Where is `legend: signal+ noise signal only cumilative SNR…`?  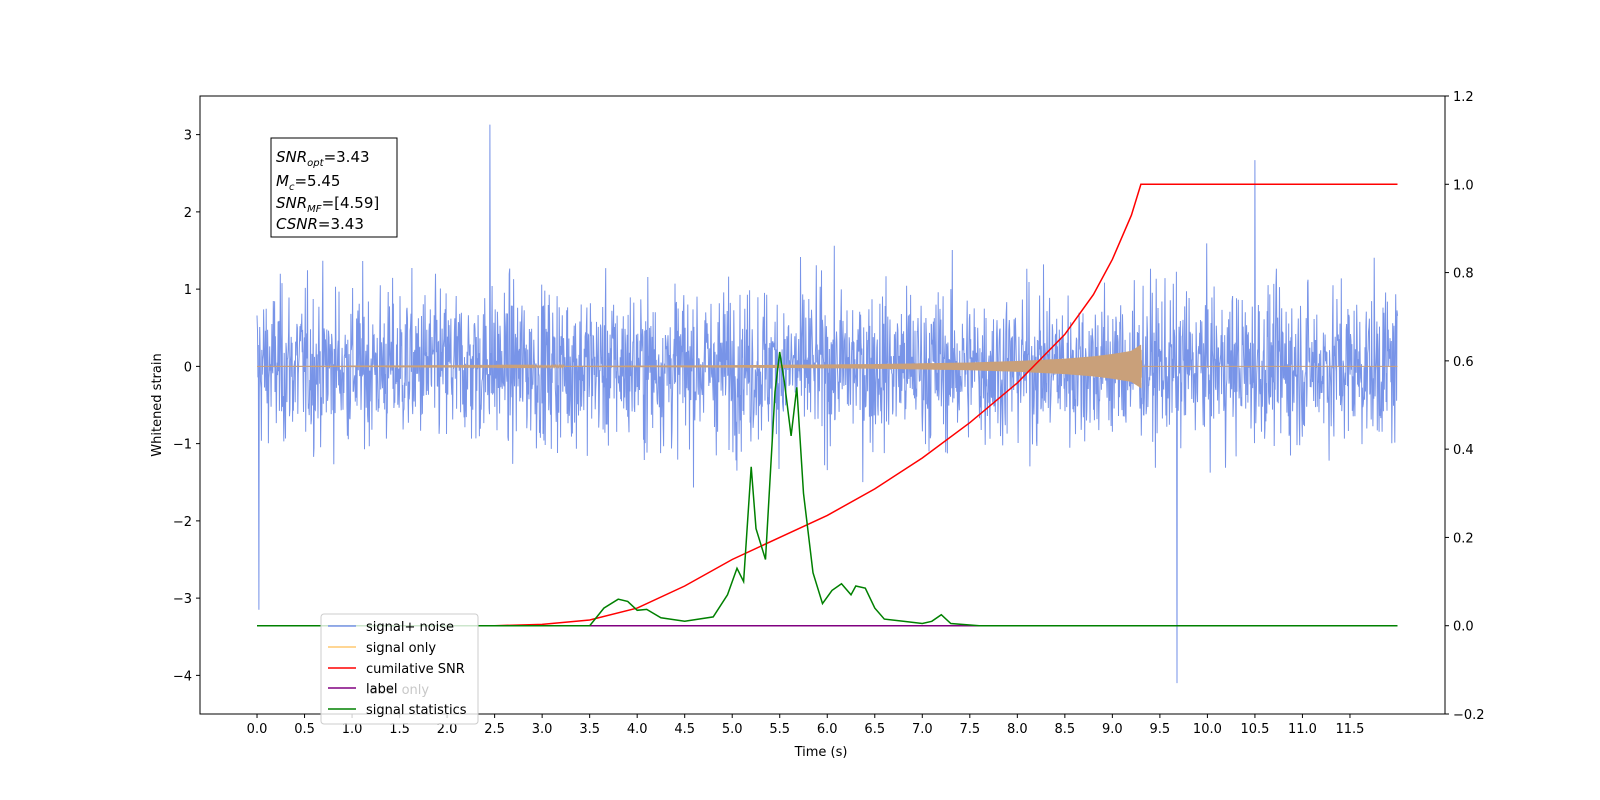 legend: signal+ noise signal only cumilative SNR… is located at coordinates (399, 669).